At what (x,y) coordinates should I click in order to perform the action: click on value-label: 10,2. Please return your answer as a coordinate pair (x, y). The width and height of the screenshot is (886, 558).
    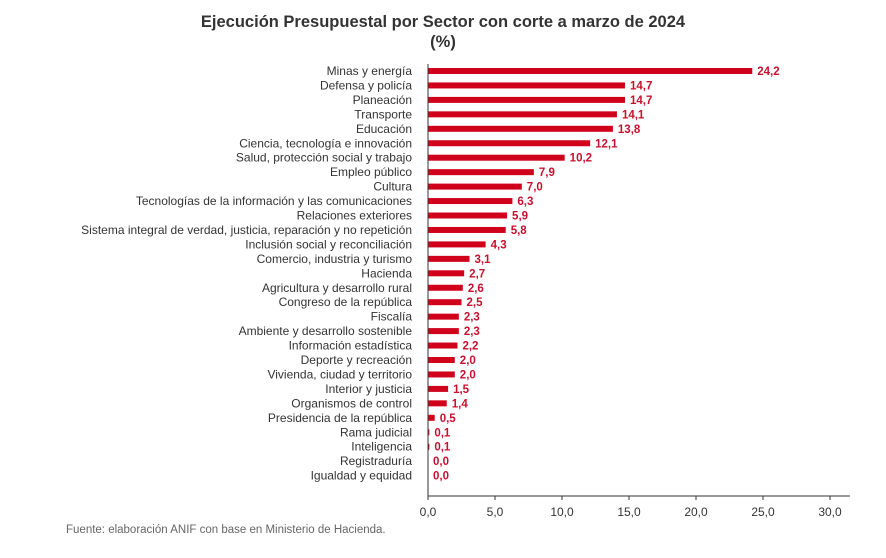
    Looking at the image, I should click on (581, 159).